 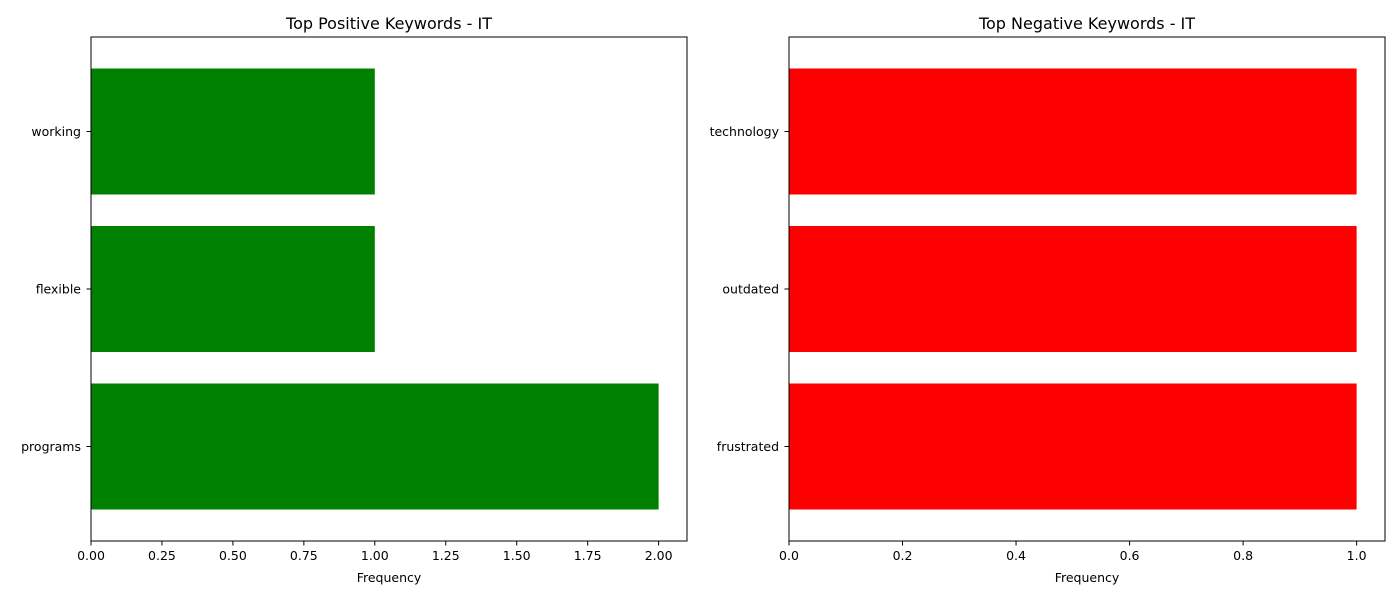 I want to click on negative-x-axis-label: Frequency, so click(x=1087, y=577).